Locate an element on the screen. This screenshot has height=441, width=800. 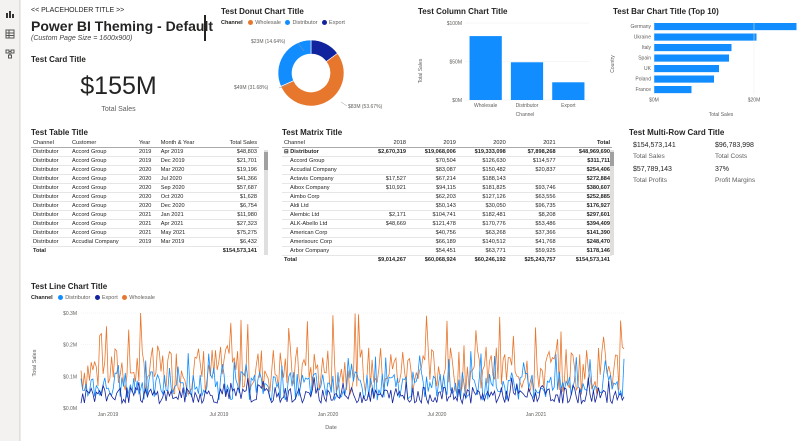
table-total-row: Total $154,573,141 is located at coordinates (145, 250).